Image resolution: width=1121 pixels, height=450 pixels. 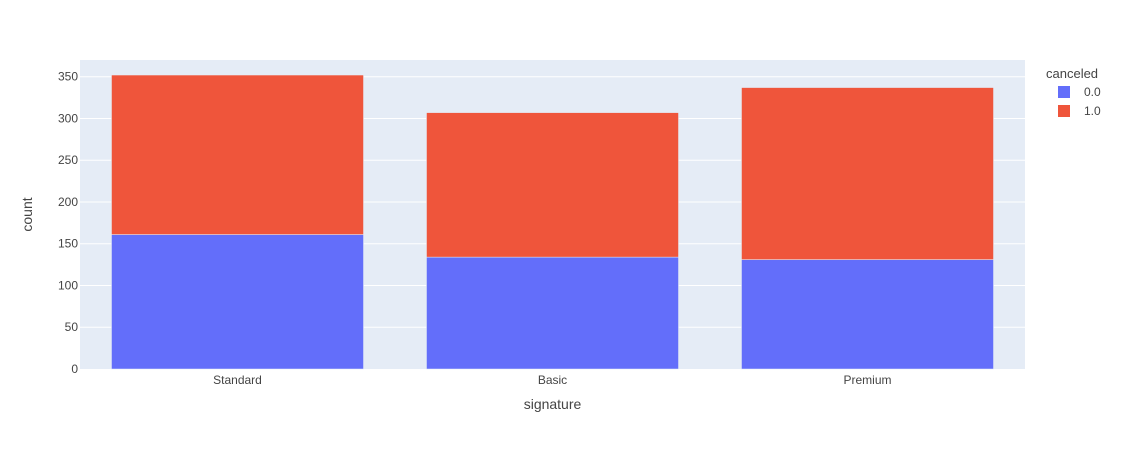 What do you see at coordinates (867, 380) in the screenshot?
I see `x-tick-label: Premium` at bounding box center [867, 380].